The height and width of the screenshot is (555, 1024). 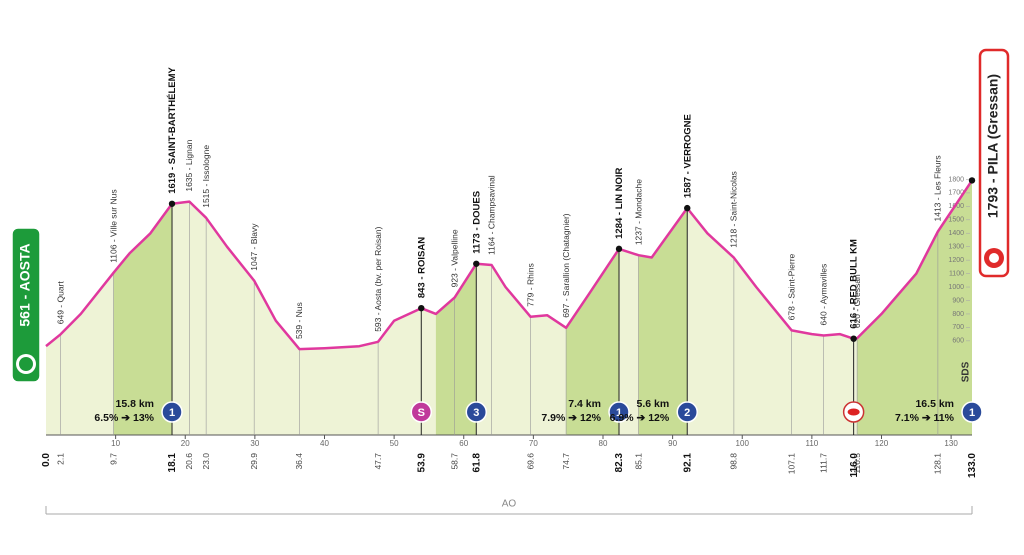 What do you see at coordinates (619, 202) in the screenshot?
I see `waypoint-label: 1284 - LIN NOIR` at bounding box center [619, 202].